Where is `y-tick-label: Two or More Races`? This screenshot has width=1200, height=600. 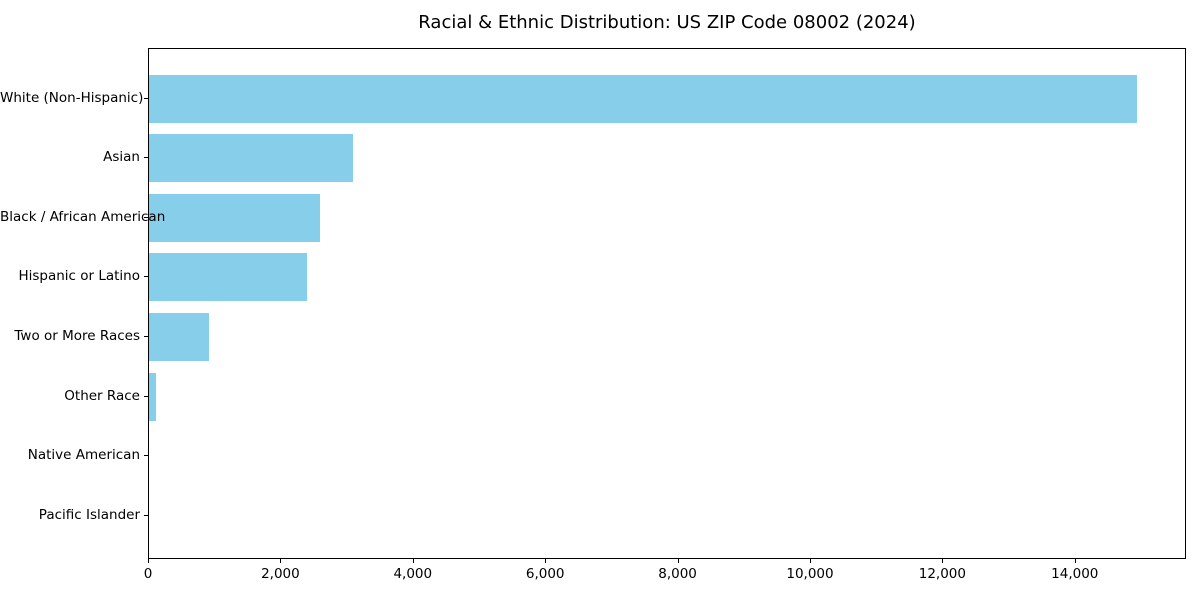
y-tick-label: Two or More Races is located at coordinates (77, 335).